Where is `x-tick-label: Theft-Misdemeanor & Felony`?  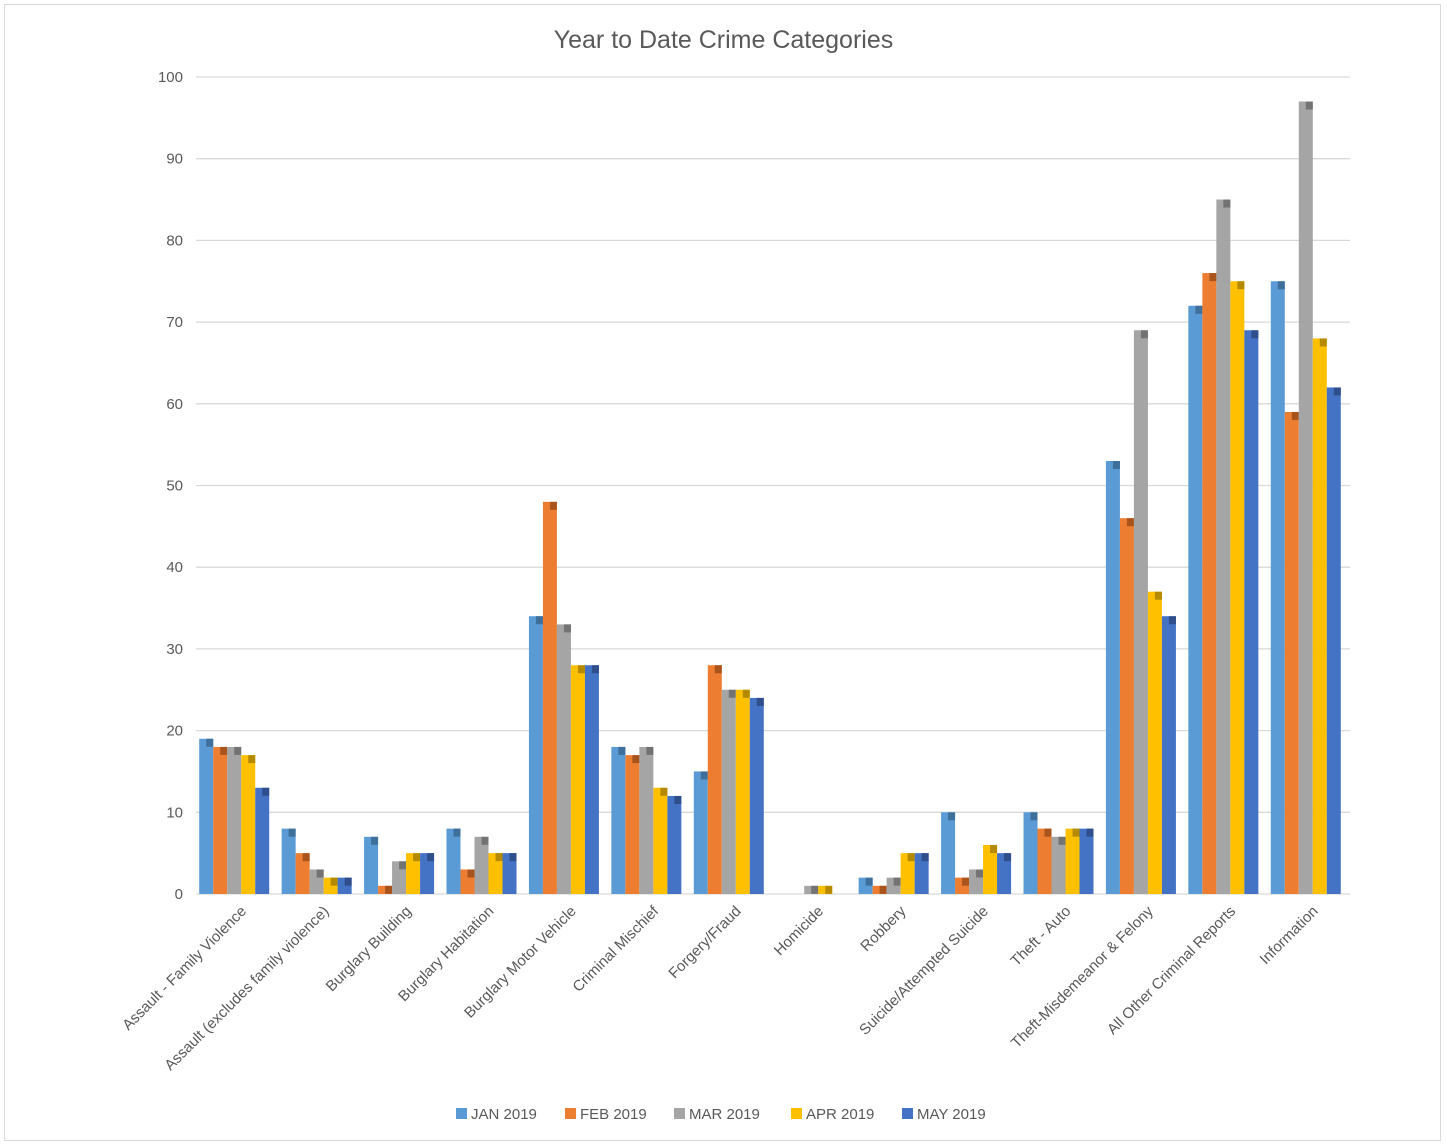
x-tick-label: Theft-Misdemeanor & Felony is located at coordinates (1082, 976).